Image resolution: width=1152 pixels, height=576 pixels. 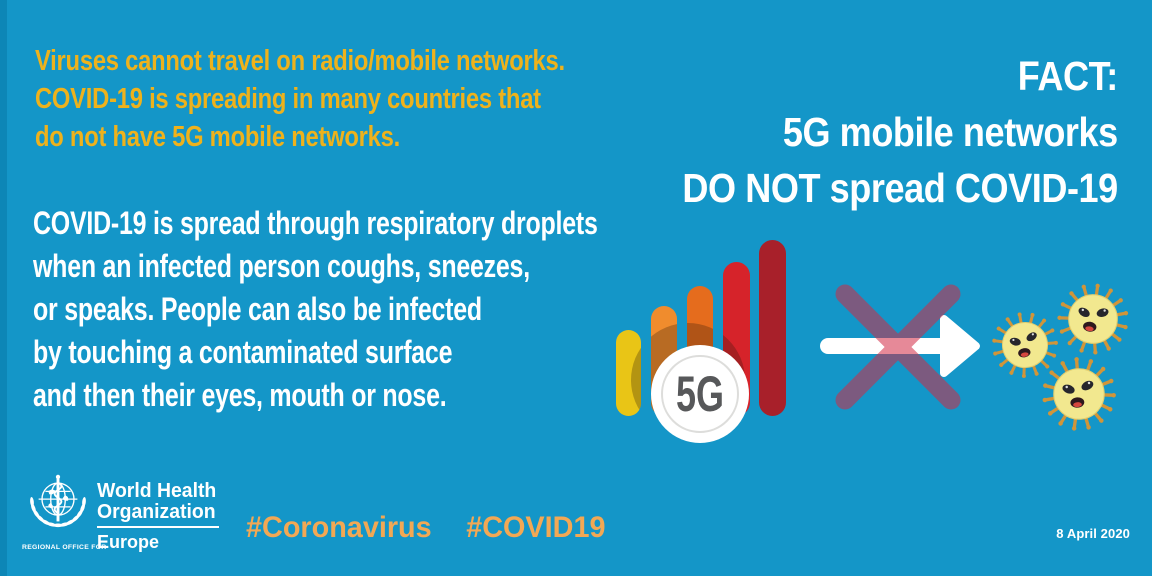 I want to click on coronavirus-group, so click(x=1060, y=356).